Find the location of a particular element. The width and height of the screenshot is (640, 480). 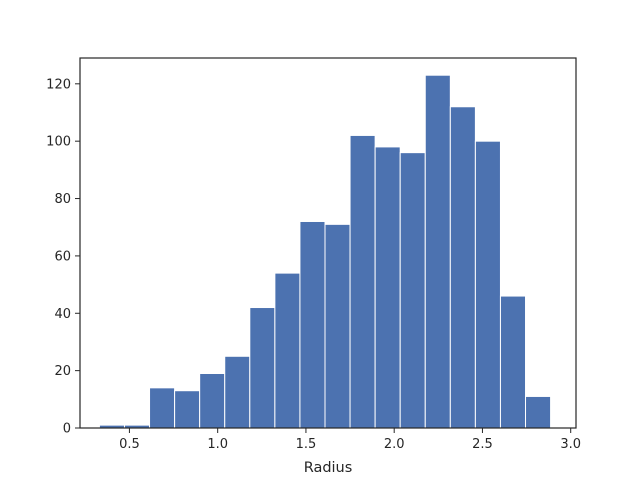

y-tick-label: 60 is located at coordinates (62, 256).